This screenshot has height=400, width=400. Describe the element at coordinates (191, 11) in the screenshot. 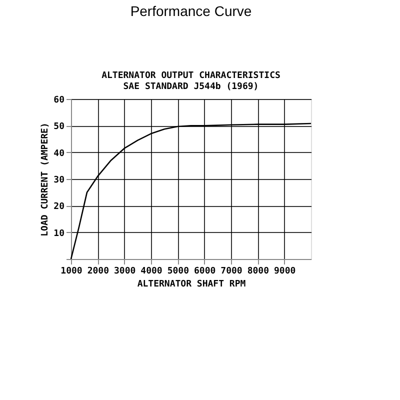

I see `chart-title: Performance Curve` at that location.